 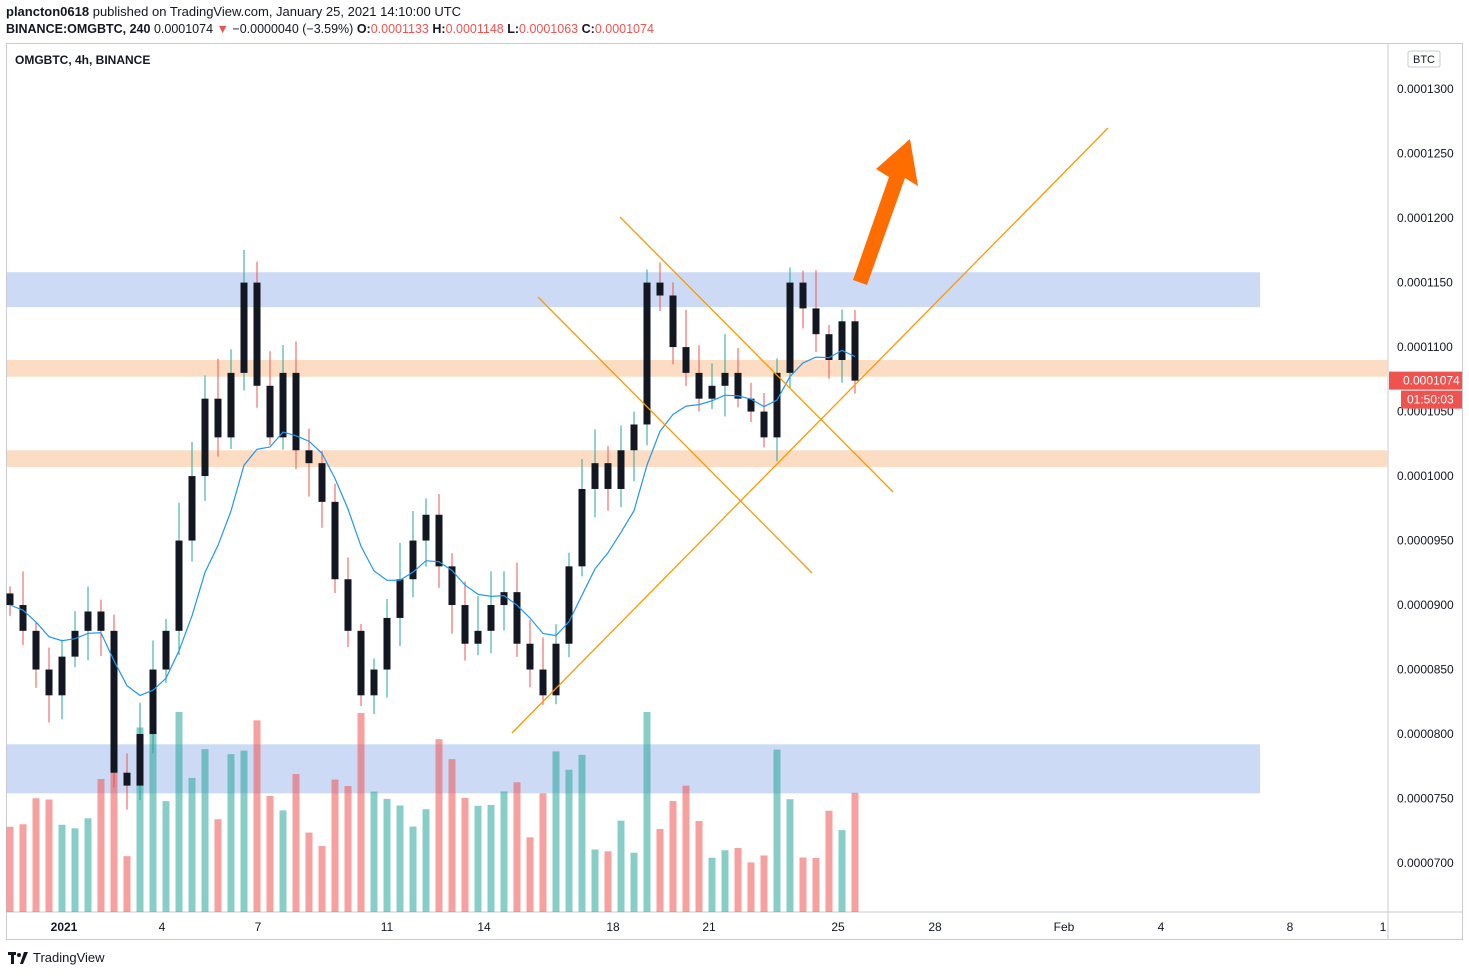 I want to click on price-tick-label: 0.0001200, so click(x=1425, y=218).